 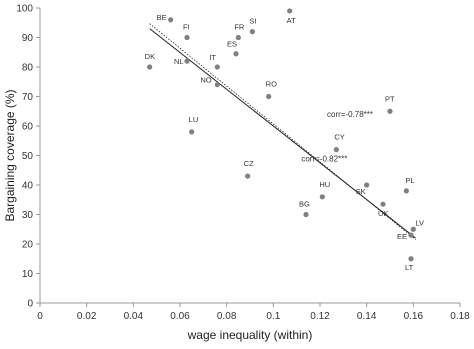 What do you see at coordinates (252, 32) in the screenshot?
I see `data-point-si` at bounding box center [252, 32].